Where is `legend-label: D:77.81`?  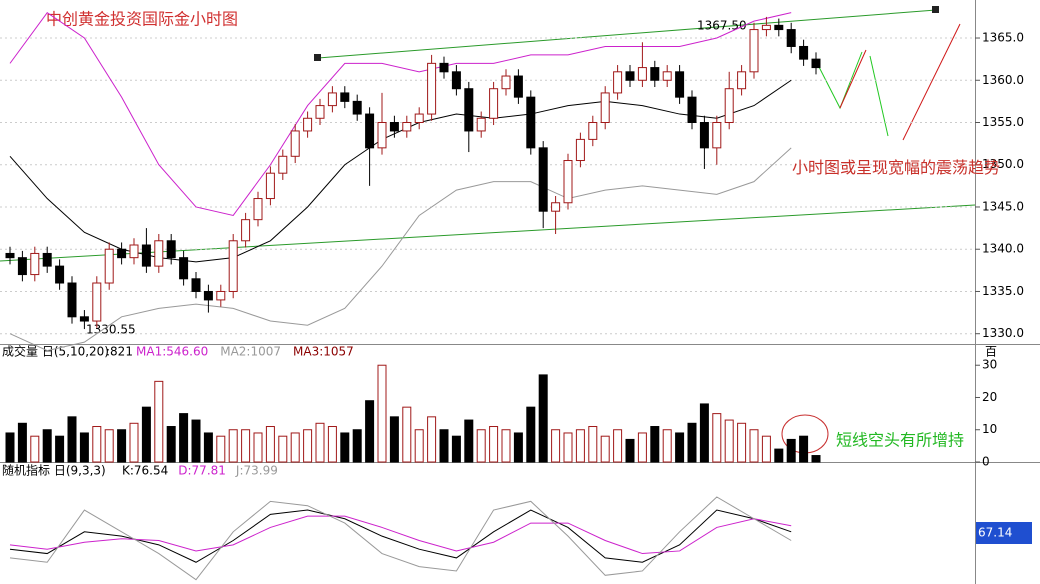
legend-label: D:77.81 is located at coordinates (202, 471).